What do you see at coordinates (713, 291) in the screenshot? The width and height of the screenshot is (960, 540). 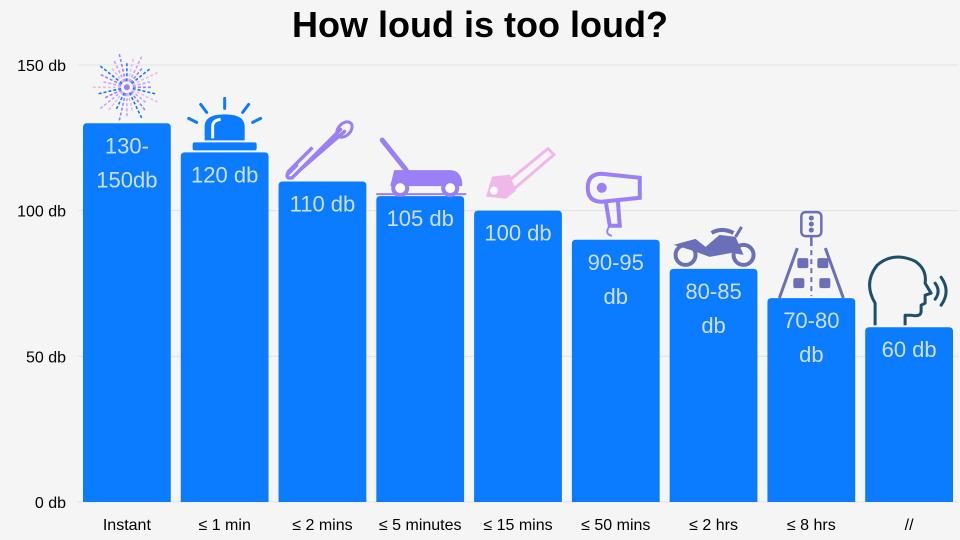 I see `data-label: 80-85` at bounding box center [713, 291].